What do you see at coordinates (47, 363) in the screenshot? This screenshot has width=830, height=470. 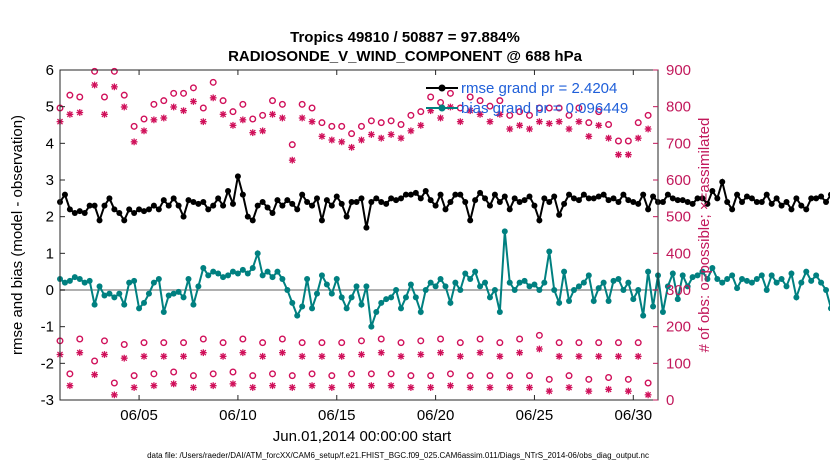 I see `y-tick-label: -2` at bounding box center [47, 363].